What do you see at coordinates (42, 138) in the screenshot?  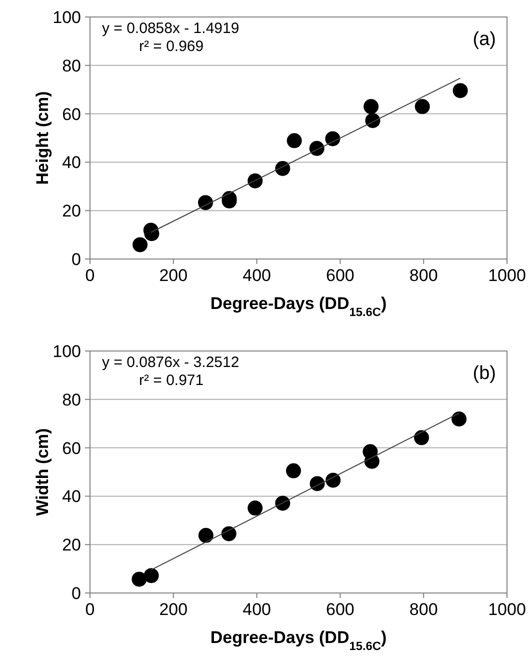 I see `y-axis-title: Height (cm)` at bounding box center [42, 138].